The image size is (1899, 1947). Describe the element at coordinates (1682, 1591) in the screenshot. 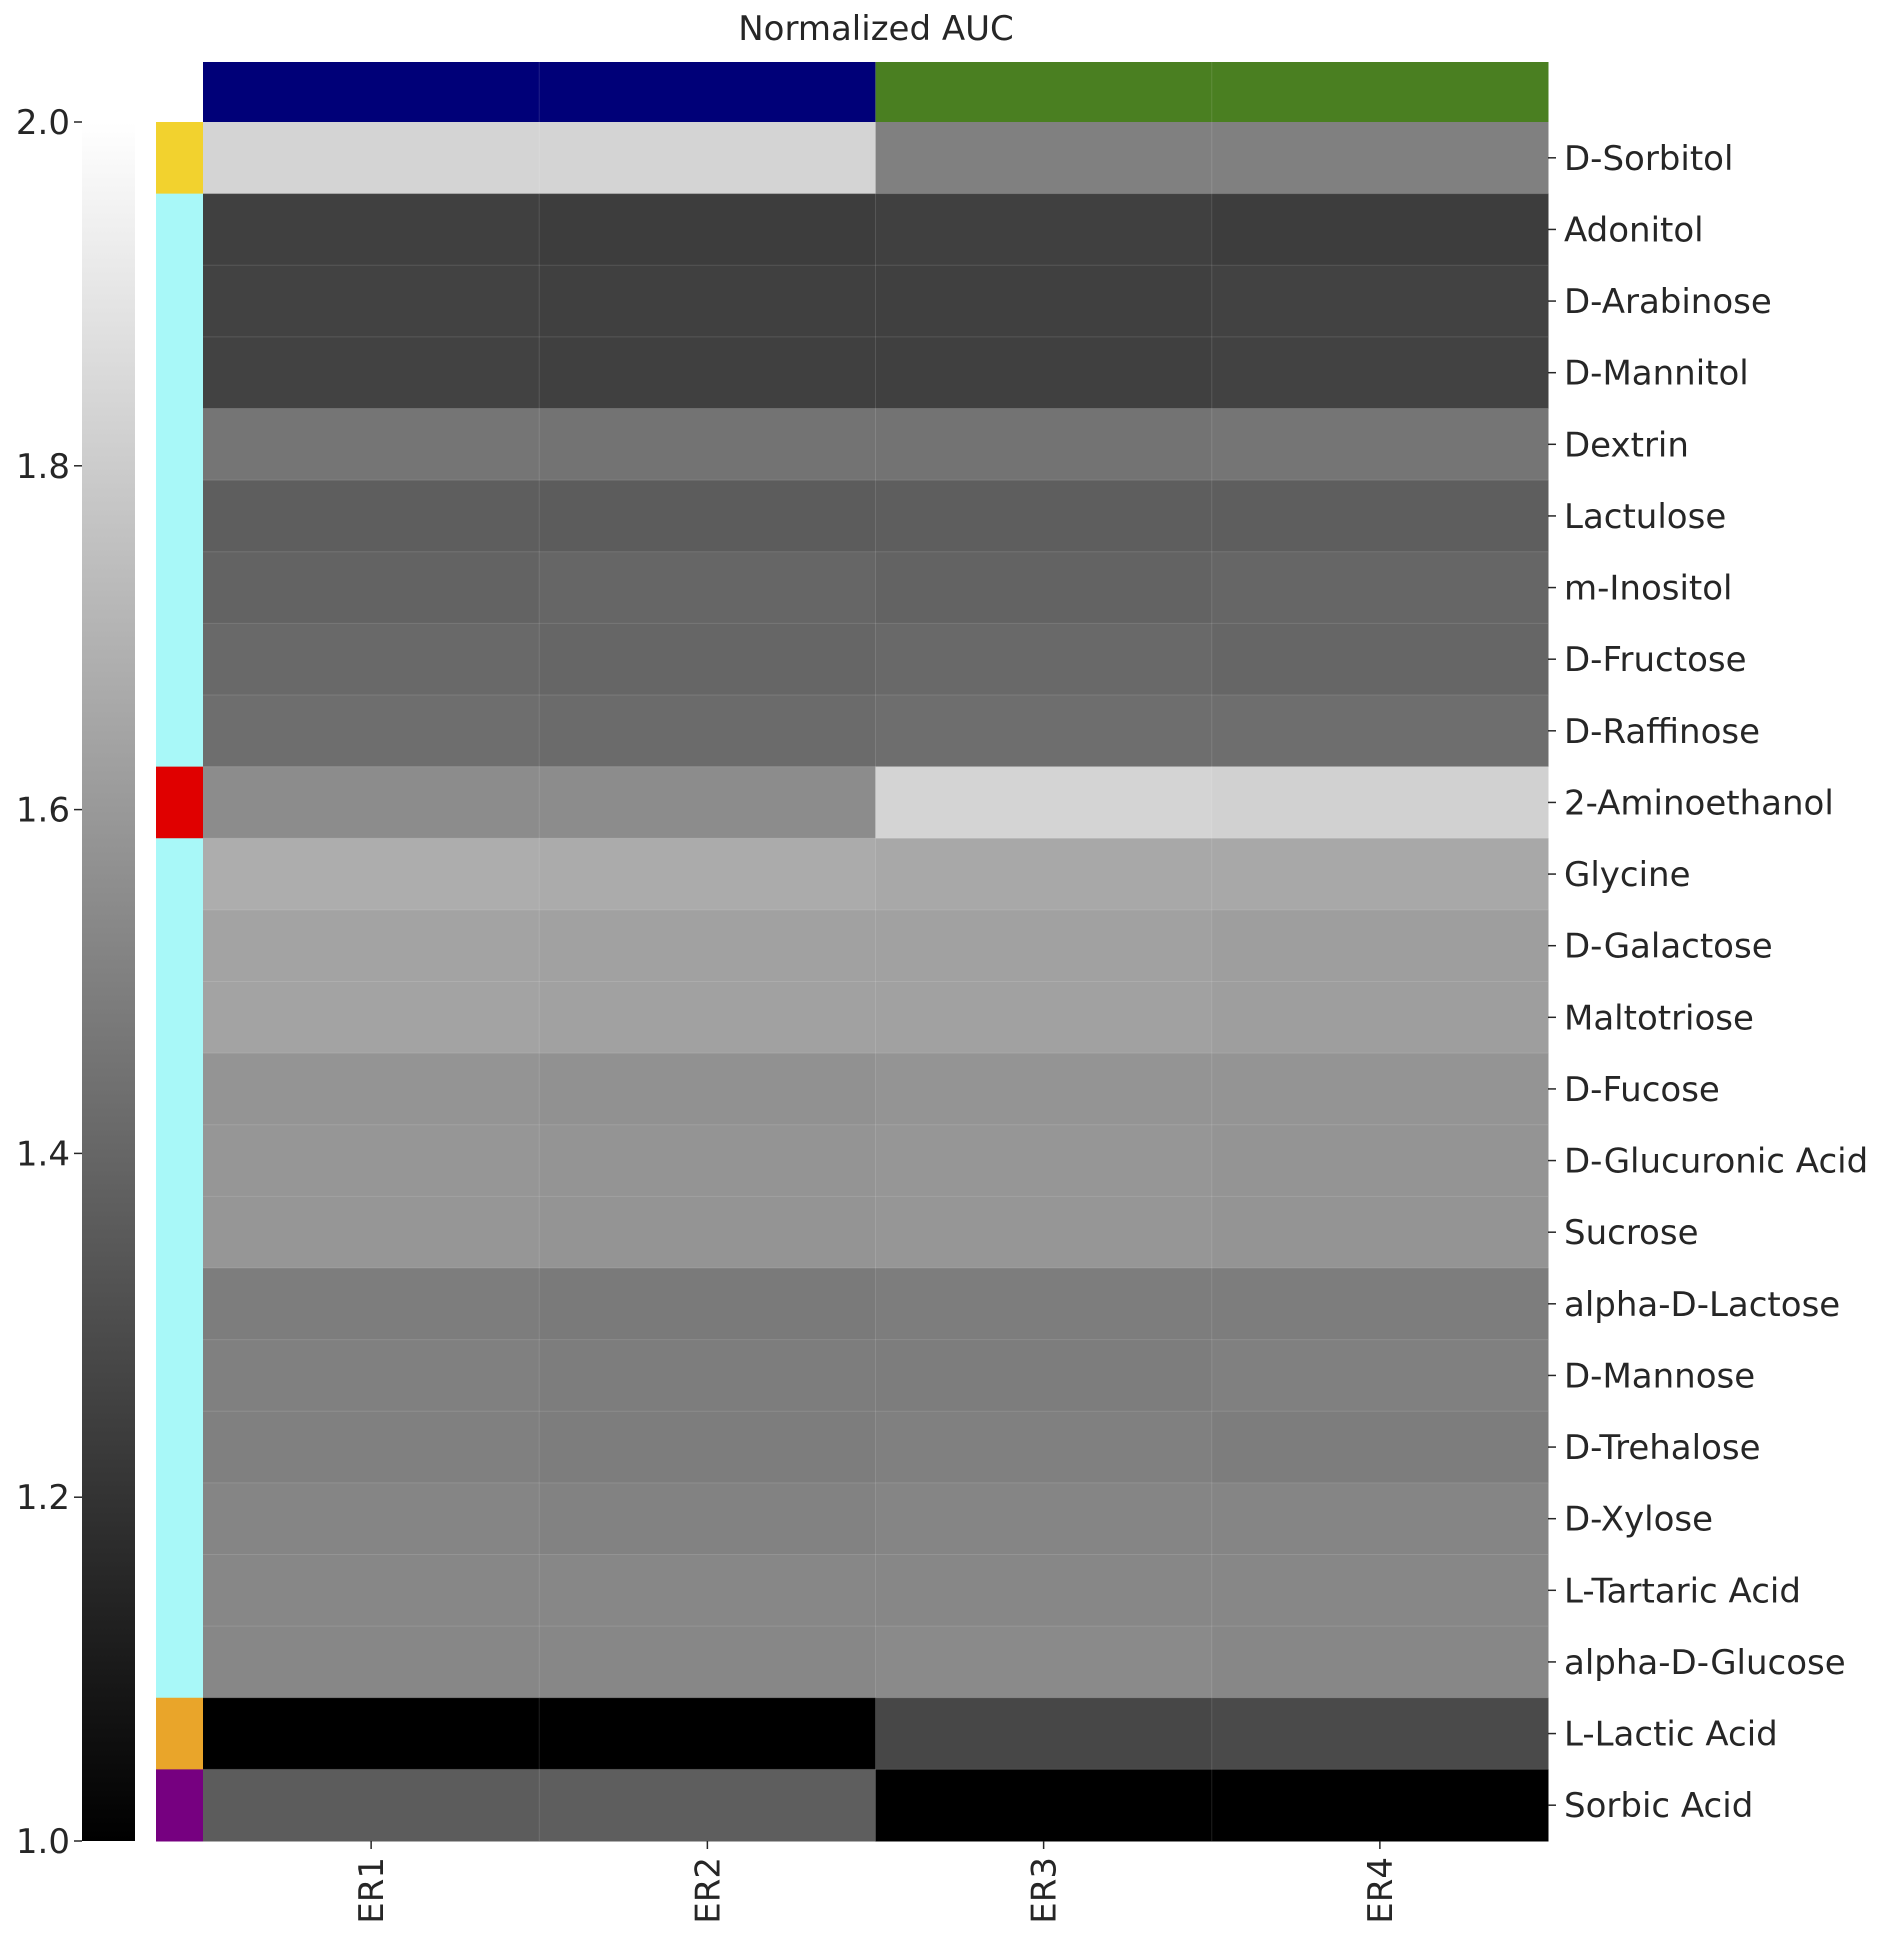

I see `row-label: L-Tartaric Acid` at that location.